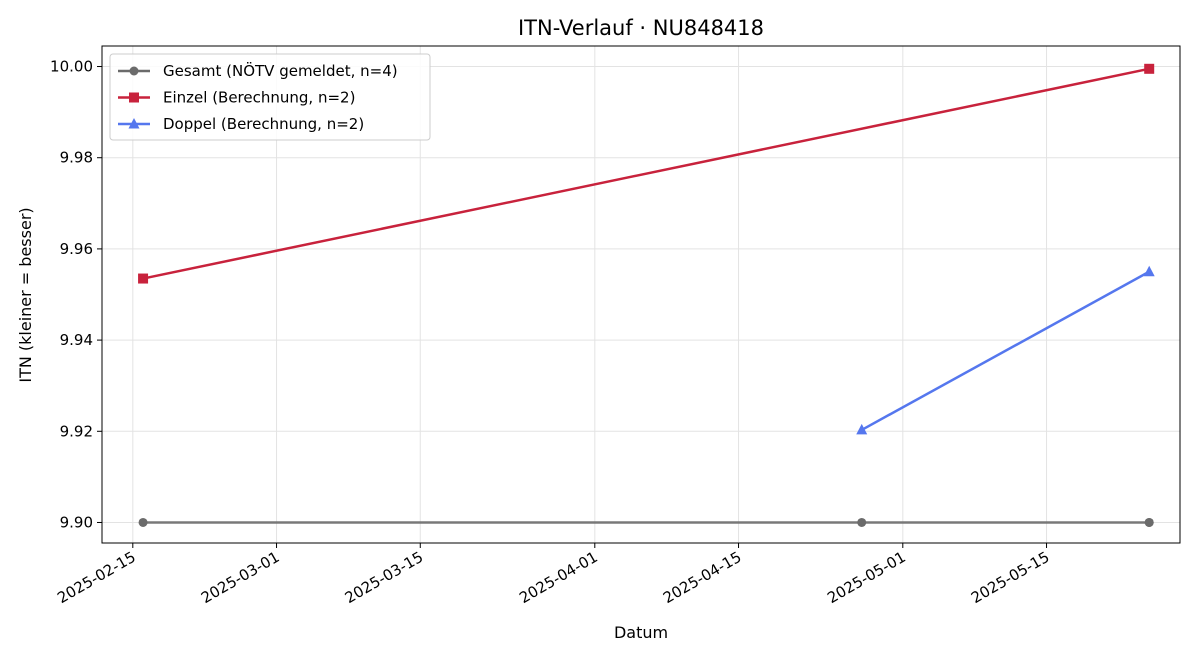 Image resolution: width=1200 pixels, height=660 pixels. Describe the element at coordinates (384, 577) in the screenshot. I see `x-tick-label: 2025-03-15` at that location.